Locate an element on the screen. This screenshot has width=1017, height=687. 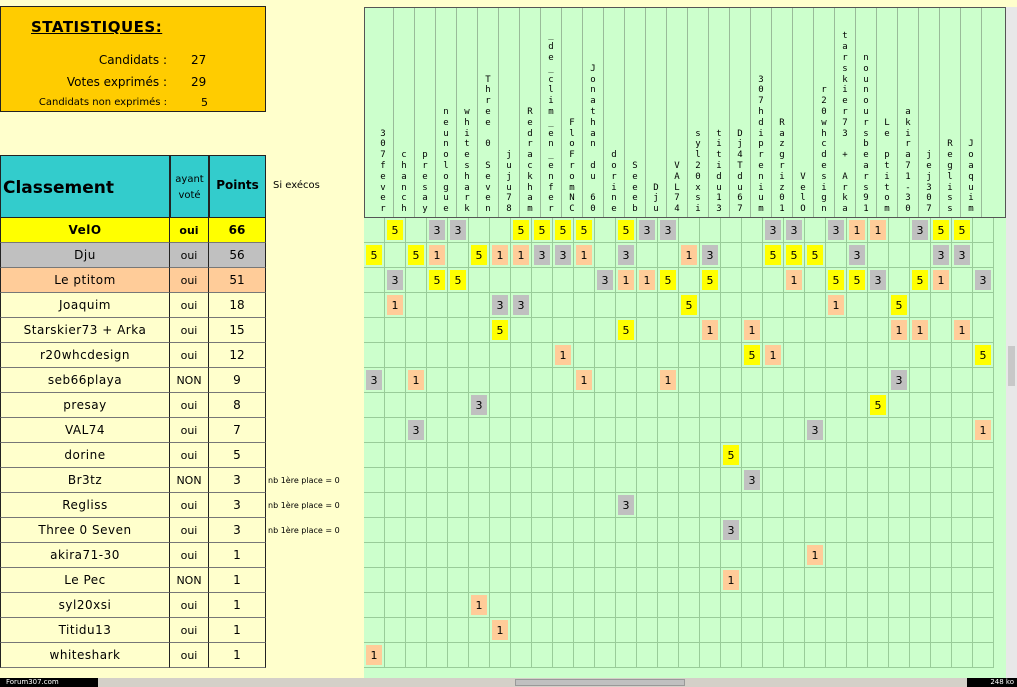
ranking-name: Le ptitom is located at coordinates (85, 280).